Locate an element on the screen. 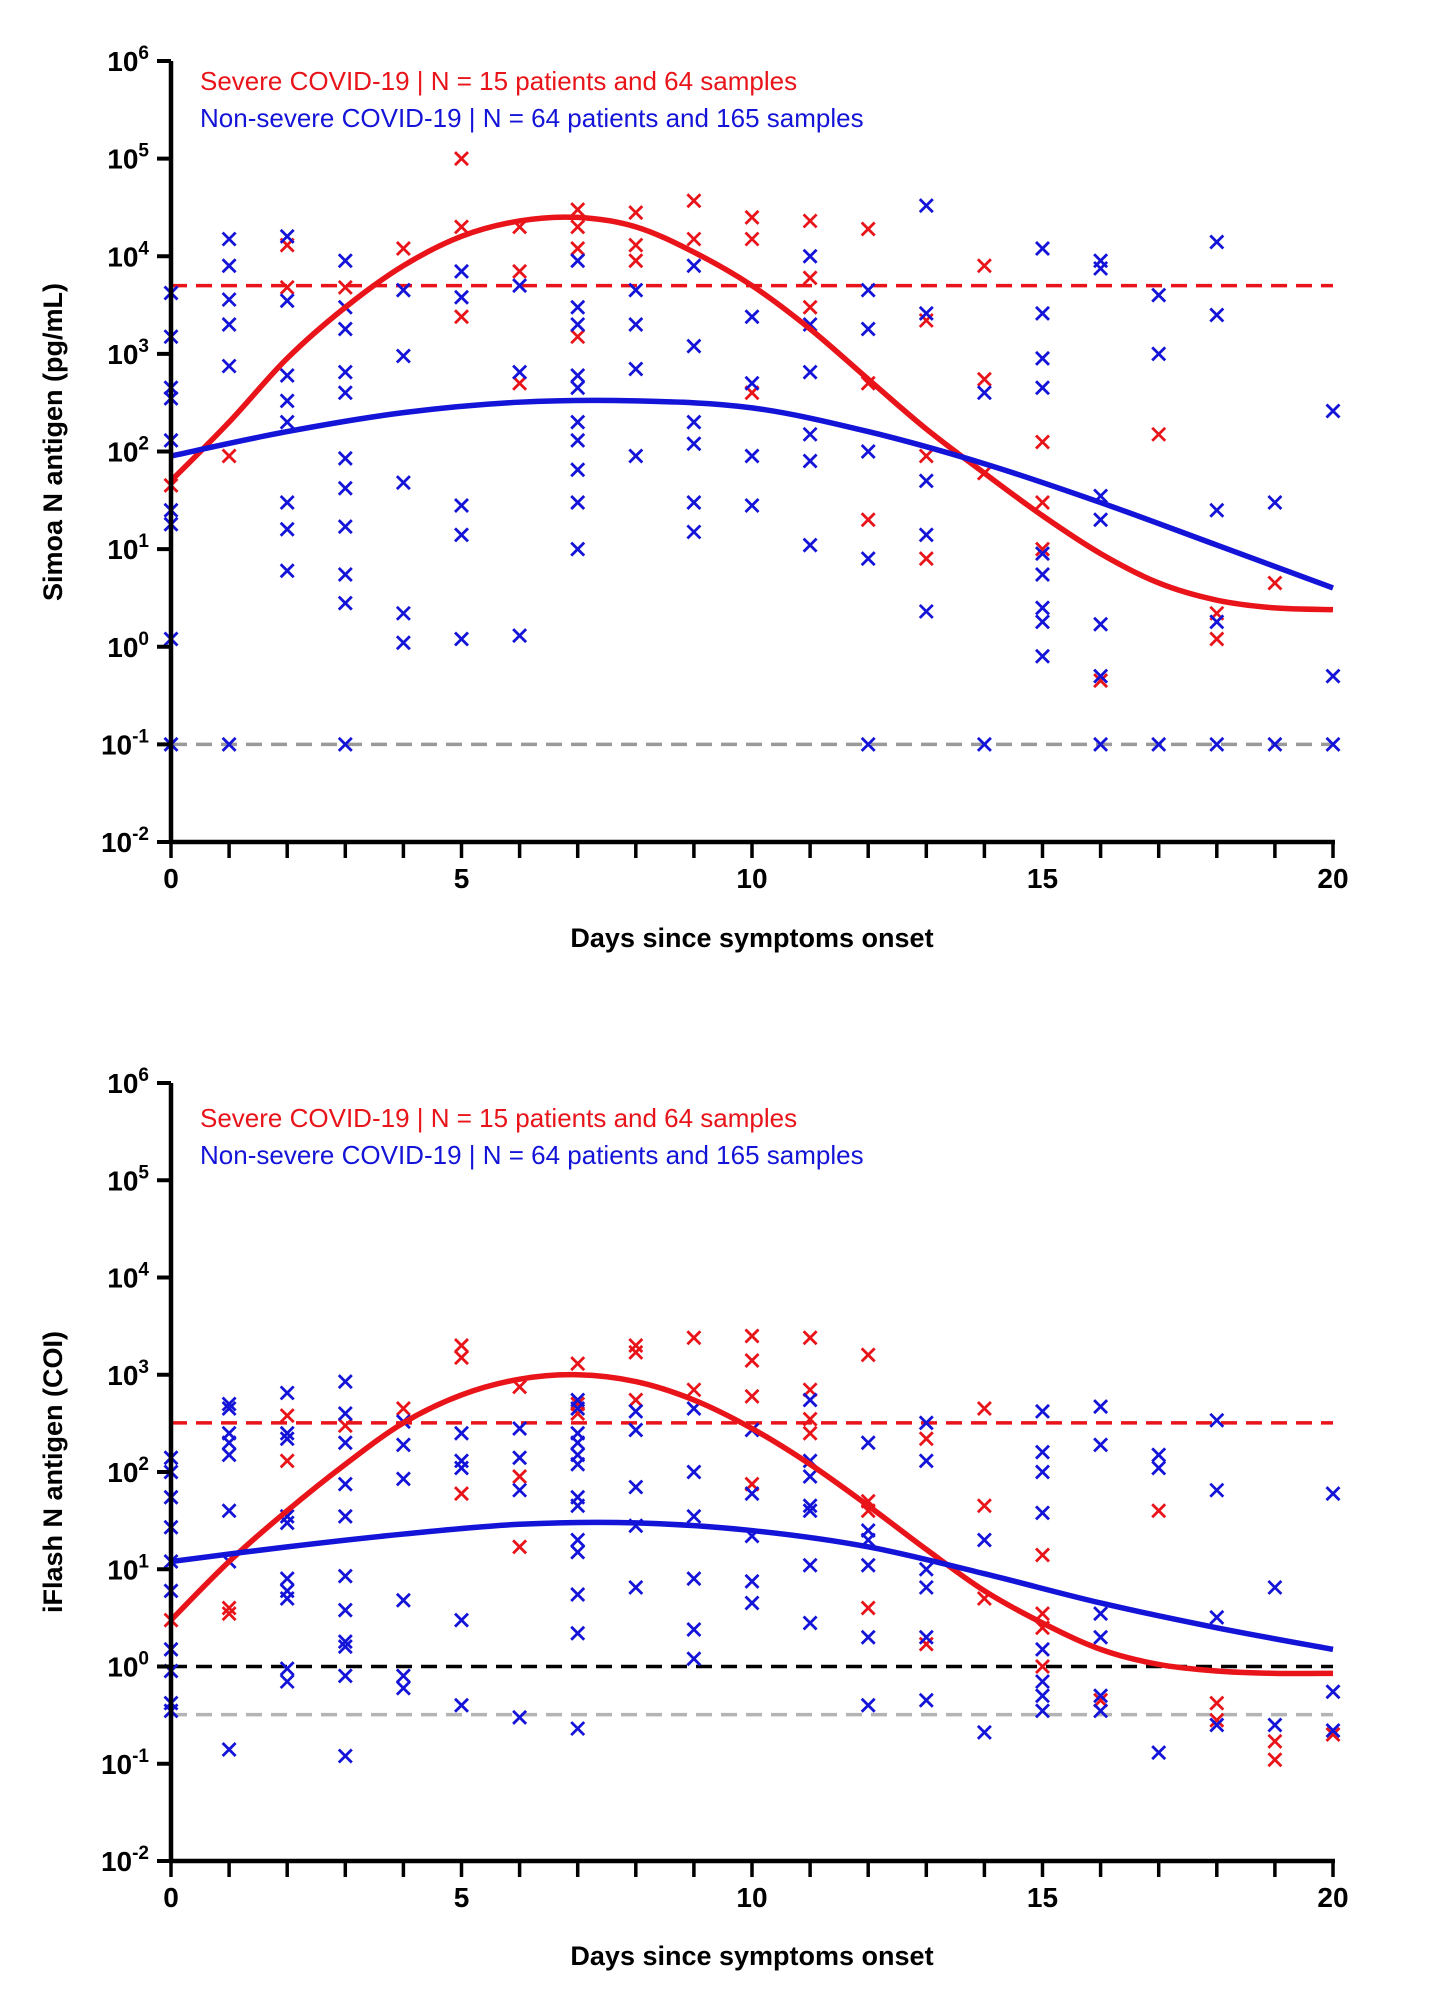  y-tick-exponent: 2 is located at coordinates (143, 1464).